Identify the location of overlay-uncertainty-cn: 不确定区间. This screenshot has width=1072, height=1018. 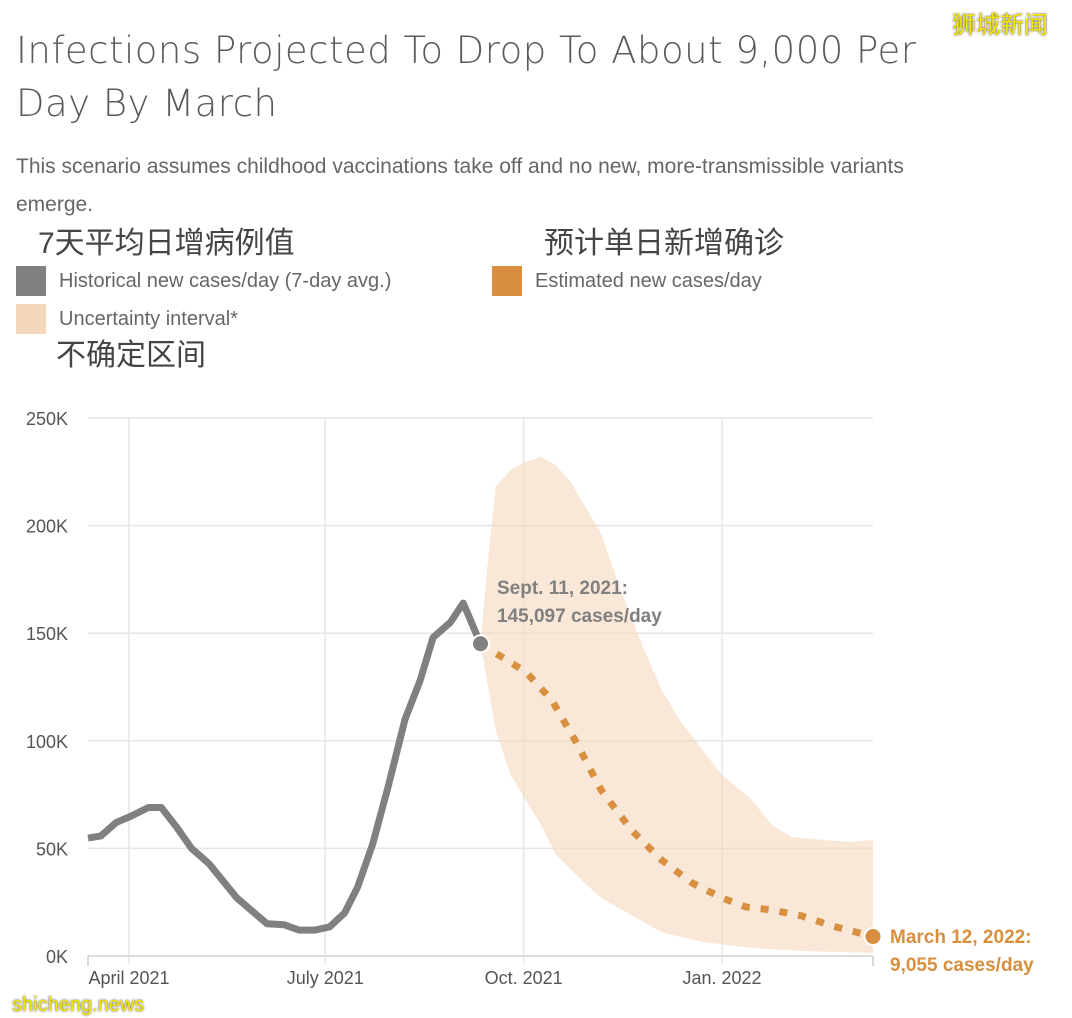
(131, 355).